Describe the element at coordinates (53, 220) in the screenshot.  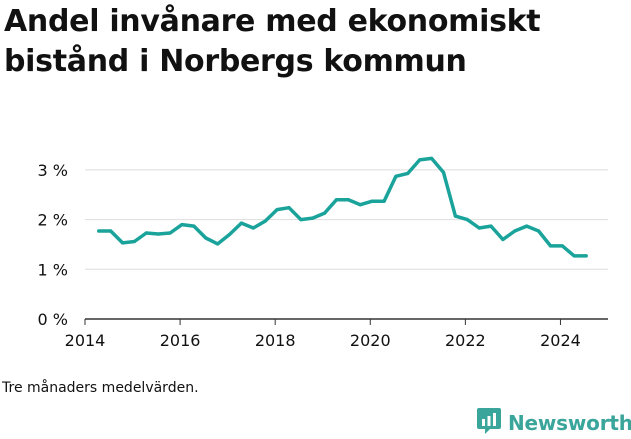
I see `y-tick-label: 2 %` at that location.